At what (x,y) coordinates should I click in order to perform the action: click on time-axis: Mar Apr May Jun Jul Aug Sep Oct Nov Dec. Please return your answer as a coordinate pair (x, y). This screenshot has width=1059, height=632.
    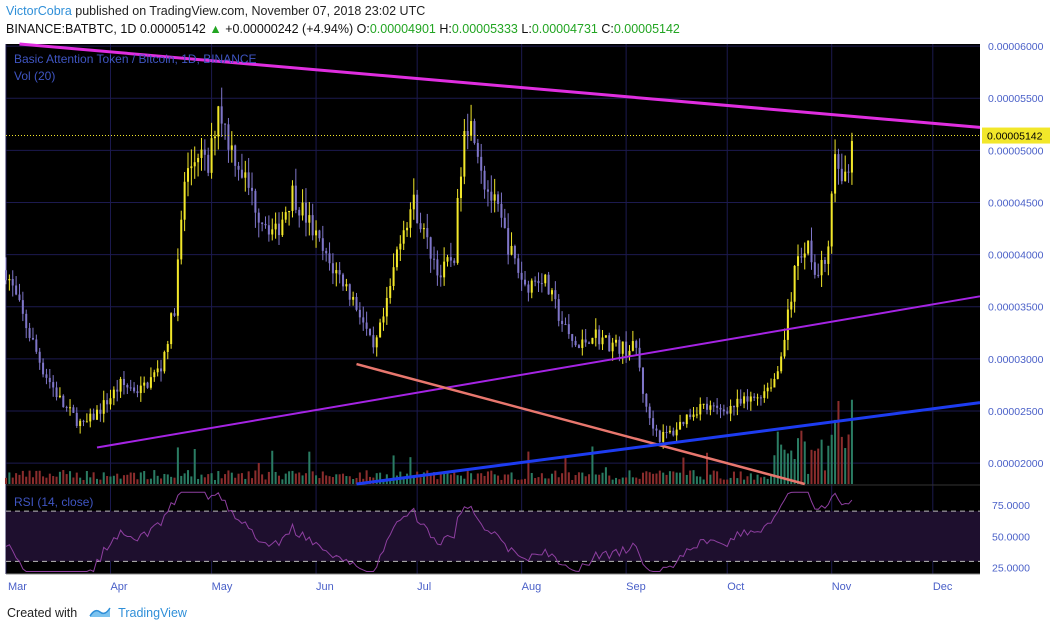
    Looking at the image, I should click on (529, 584).